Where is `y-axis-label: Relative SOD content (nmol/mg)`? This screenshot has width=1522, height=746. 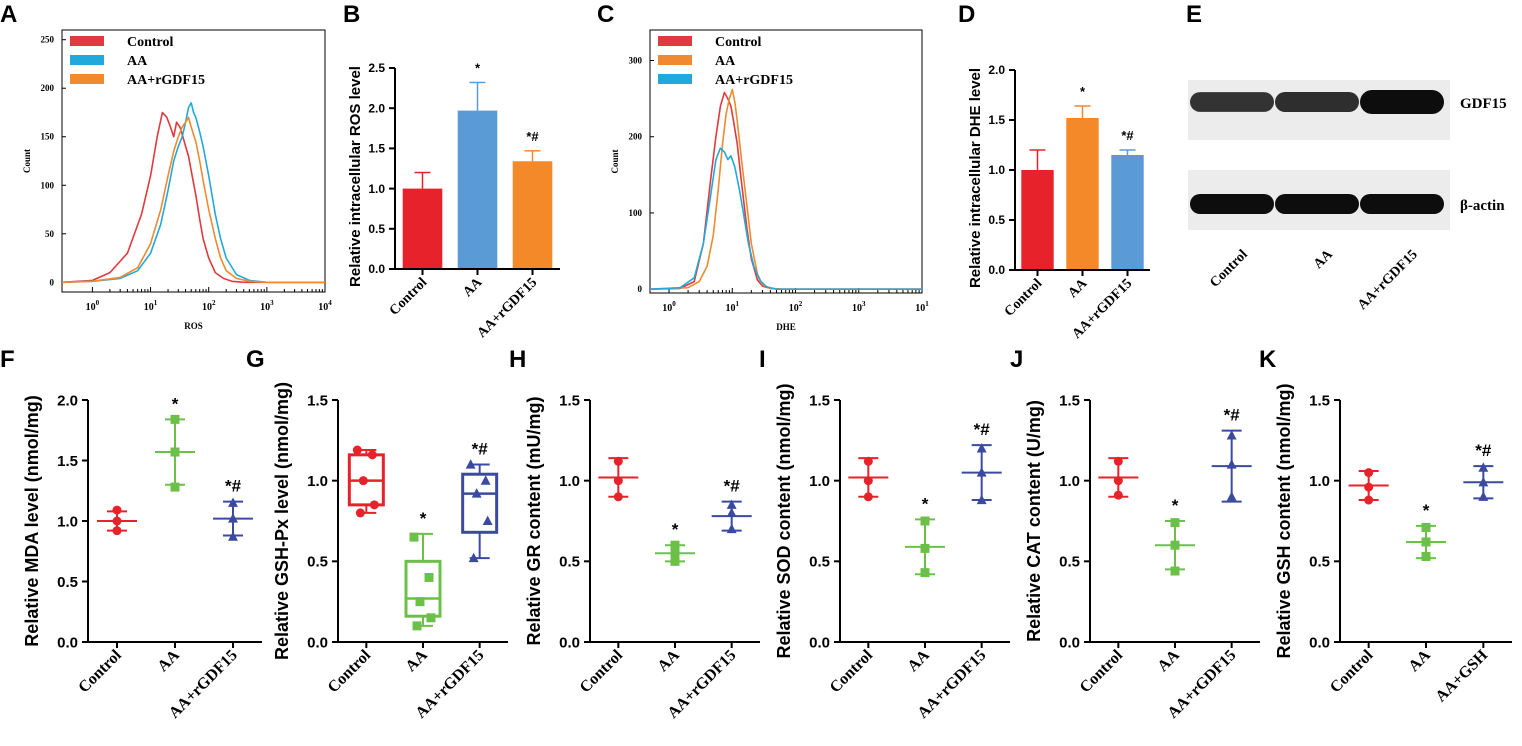
y-axis-label: Relative SOD content (nmol/mg) is located at coordinates (784, 520).